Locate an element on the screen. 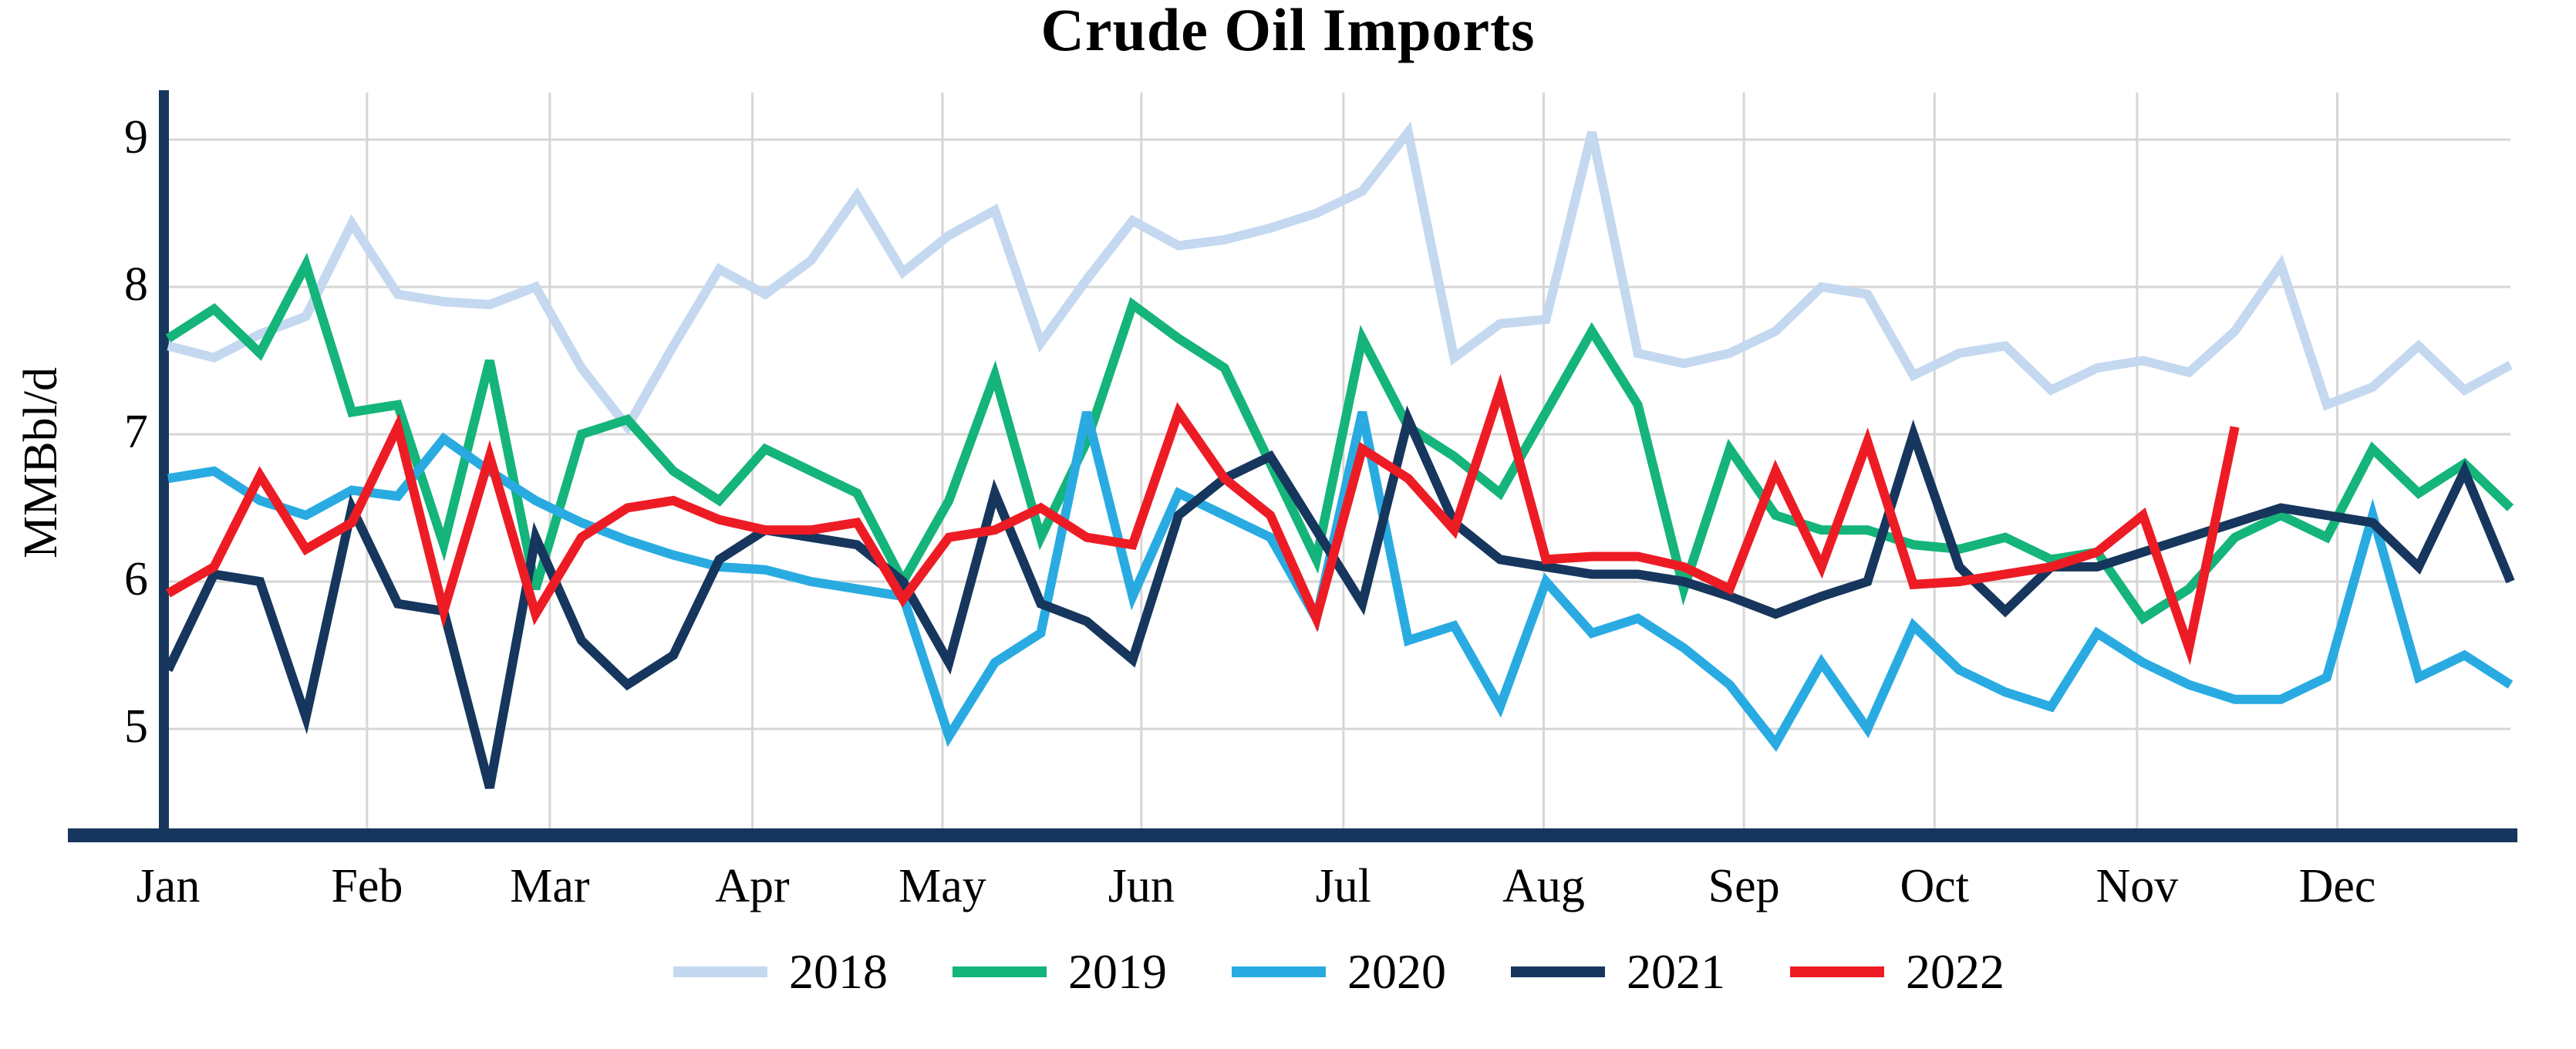 The width and height of the screenshot is (2576, 1049). legend-item-2021: 2021 is located at coordinates (1618, 972).